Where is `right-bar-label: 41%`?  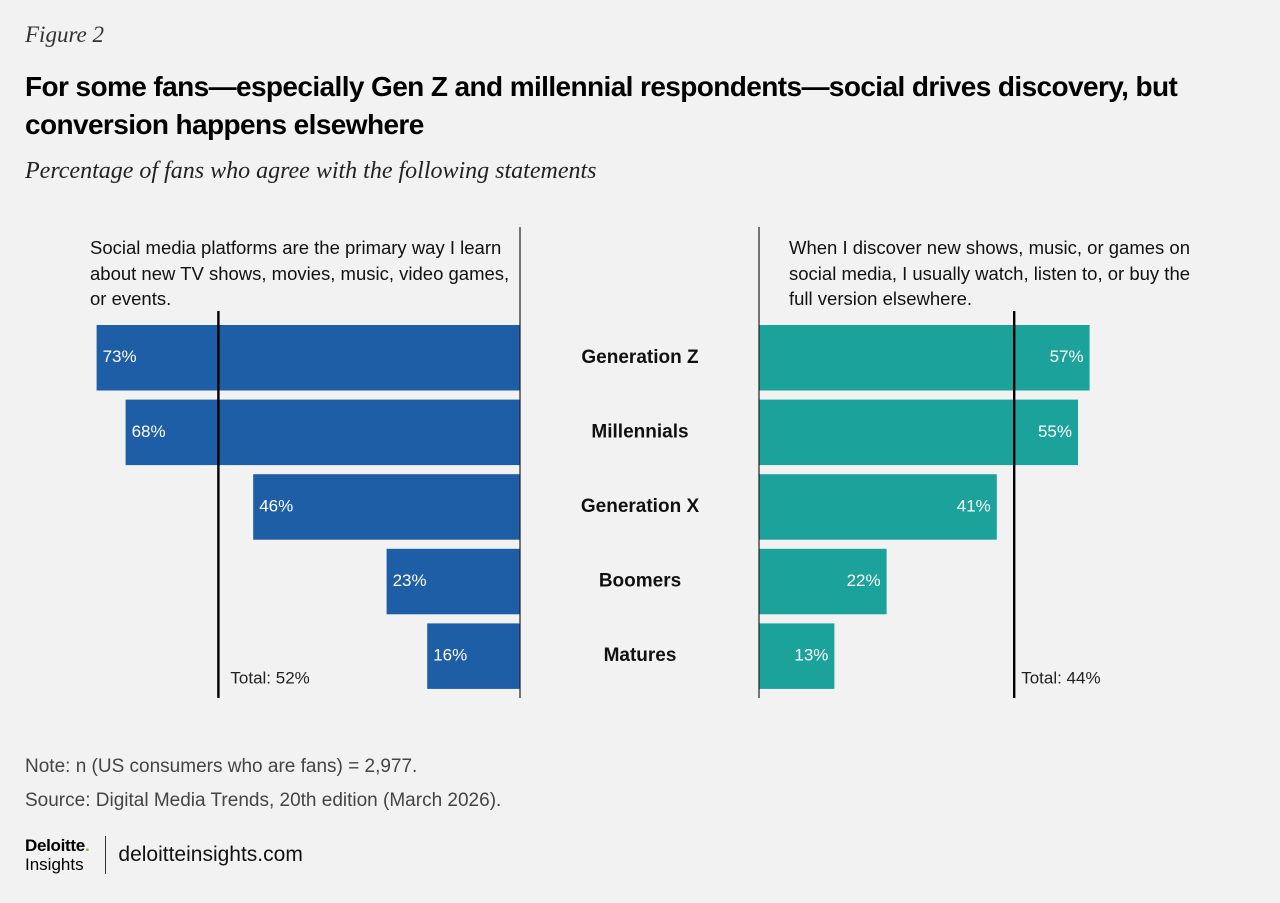
right-bar-label: 41% is located at coordinates (974, 505).